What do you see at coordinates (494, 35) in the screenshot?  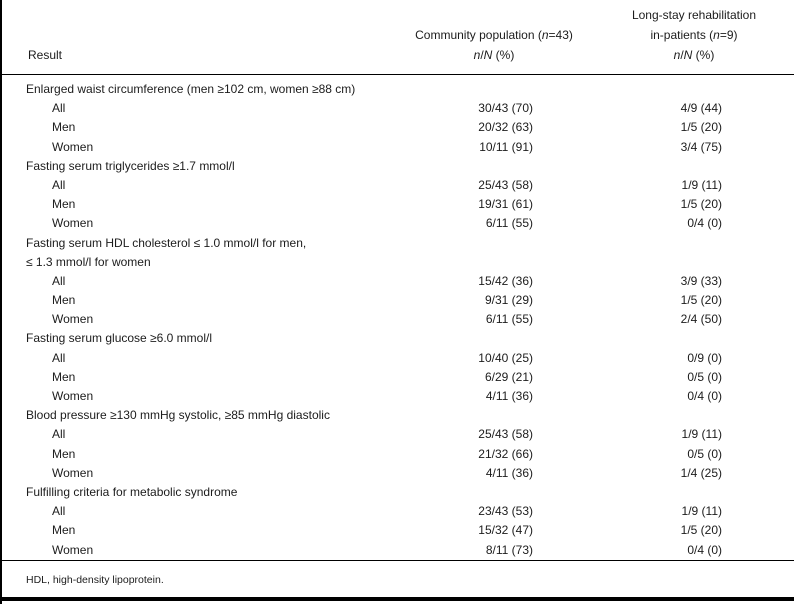 I see `community-header-line1: Community population (n=43)` at bounding box center [494, 35].